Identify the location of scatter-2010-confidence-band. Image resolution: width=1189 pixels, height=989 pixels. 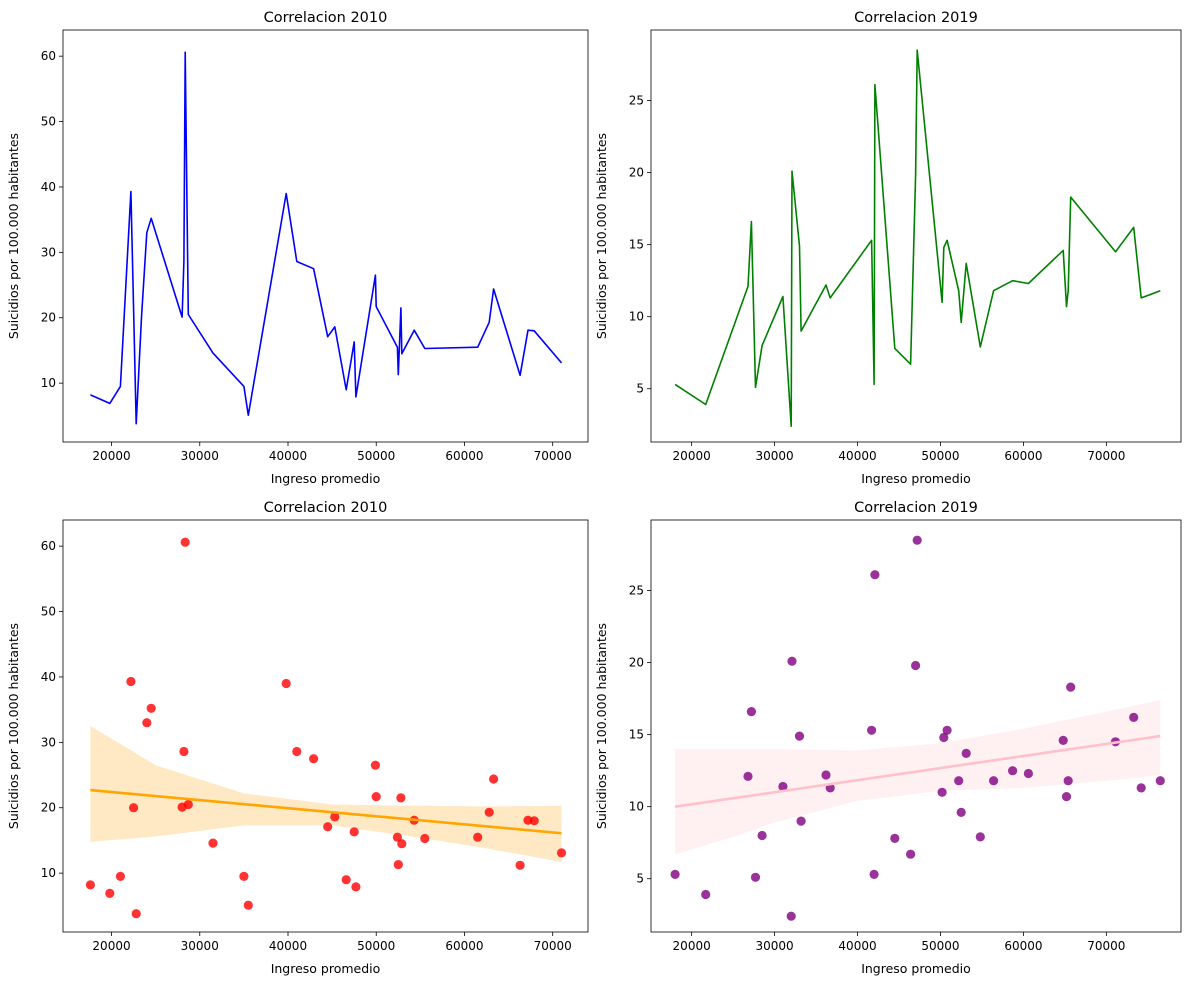
(326, 794).